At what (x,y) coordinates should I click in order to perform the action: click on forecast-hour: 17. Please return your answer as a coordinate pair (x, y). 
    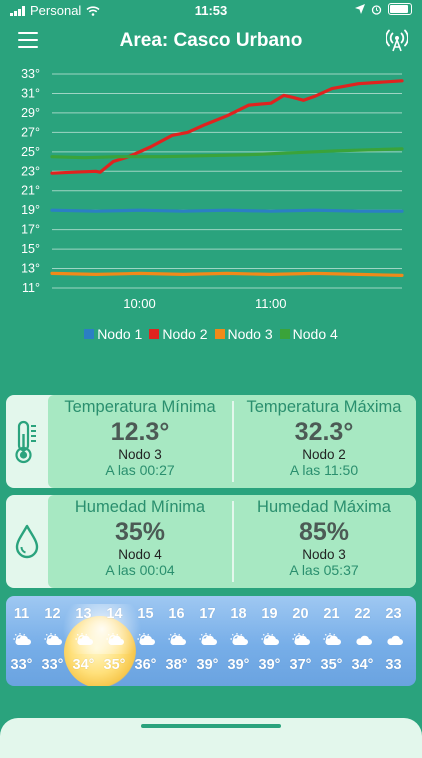
    Looking at the image, I should click on (207, 614).